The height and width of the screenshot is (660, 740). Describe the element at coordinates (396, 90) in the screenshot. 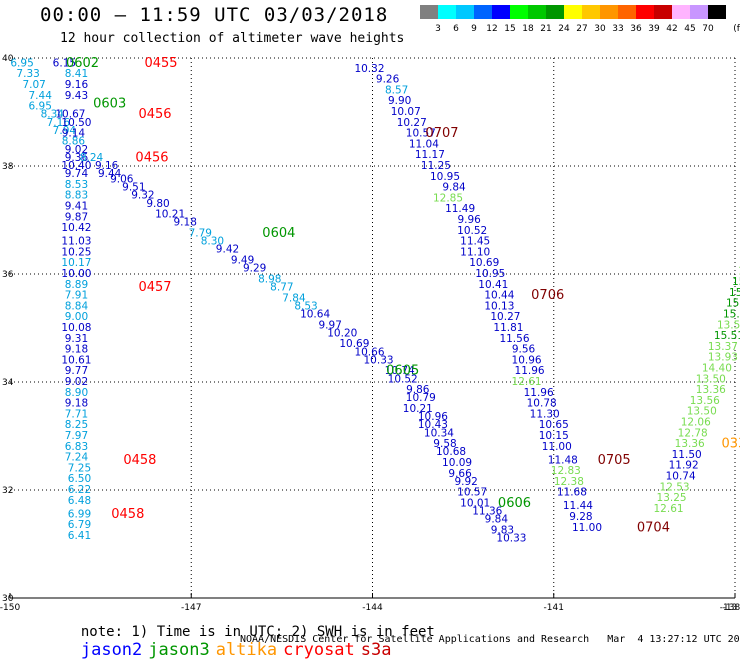

I see `wave-height-value: 8.57` at that location.